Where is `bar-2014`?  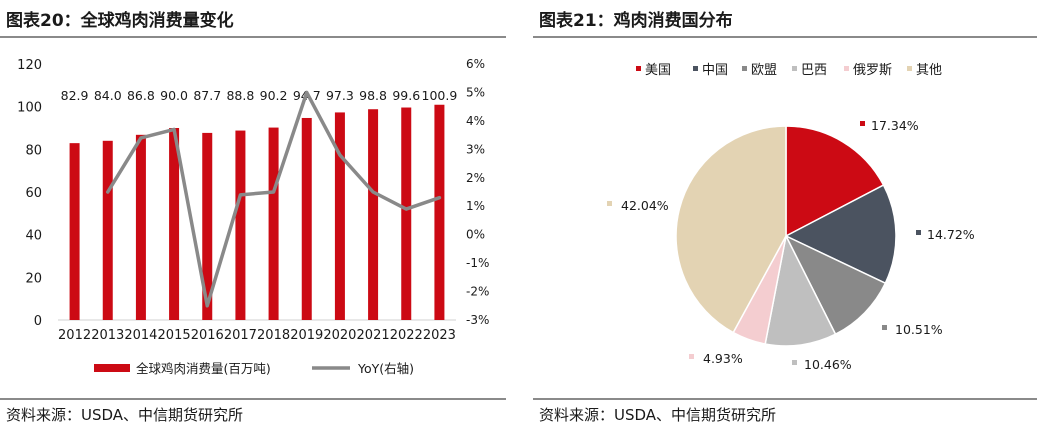 bar-2014 is located at coordinates (140, 227).